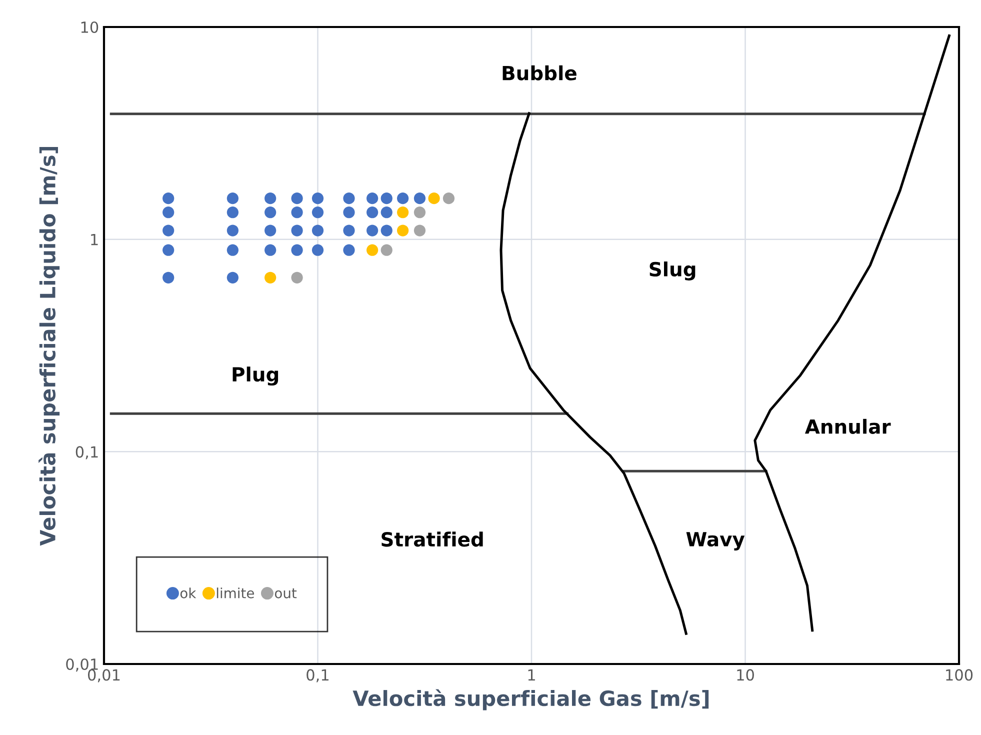 Image resolution: width=981 pixels, height=735 pixels. Describe the element at coordinates (432, 539) in the screenshot. I see `annotation: Stratified` at that location.